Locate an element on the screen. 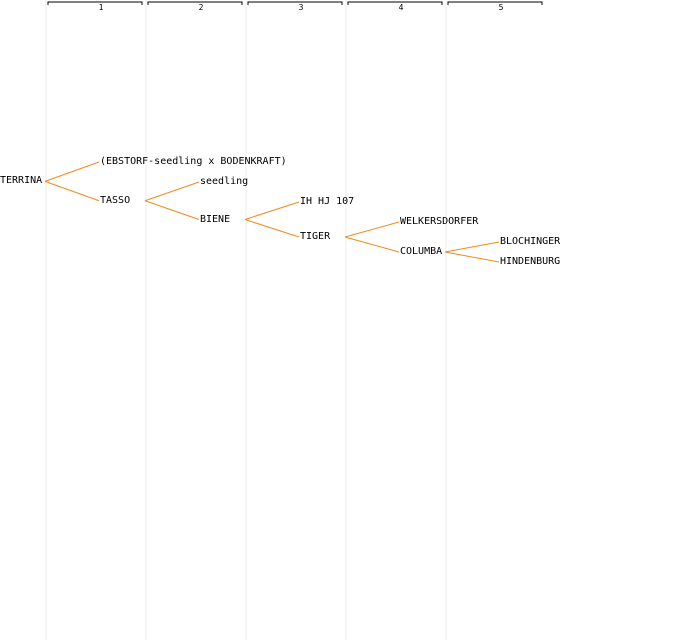 The image size is (700, 640). node-welkersdorfer: WELKERSDORFER is located at coordinates (439, 221).